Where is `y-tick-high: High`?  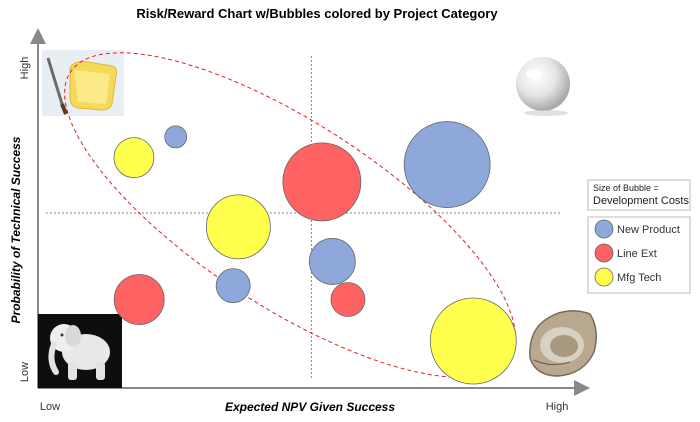
y-tick-high: High is located at coordinates (25, 68).